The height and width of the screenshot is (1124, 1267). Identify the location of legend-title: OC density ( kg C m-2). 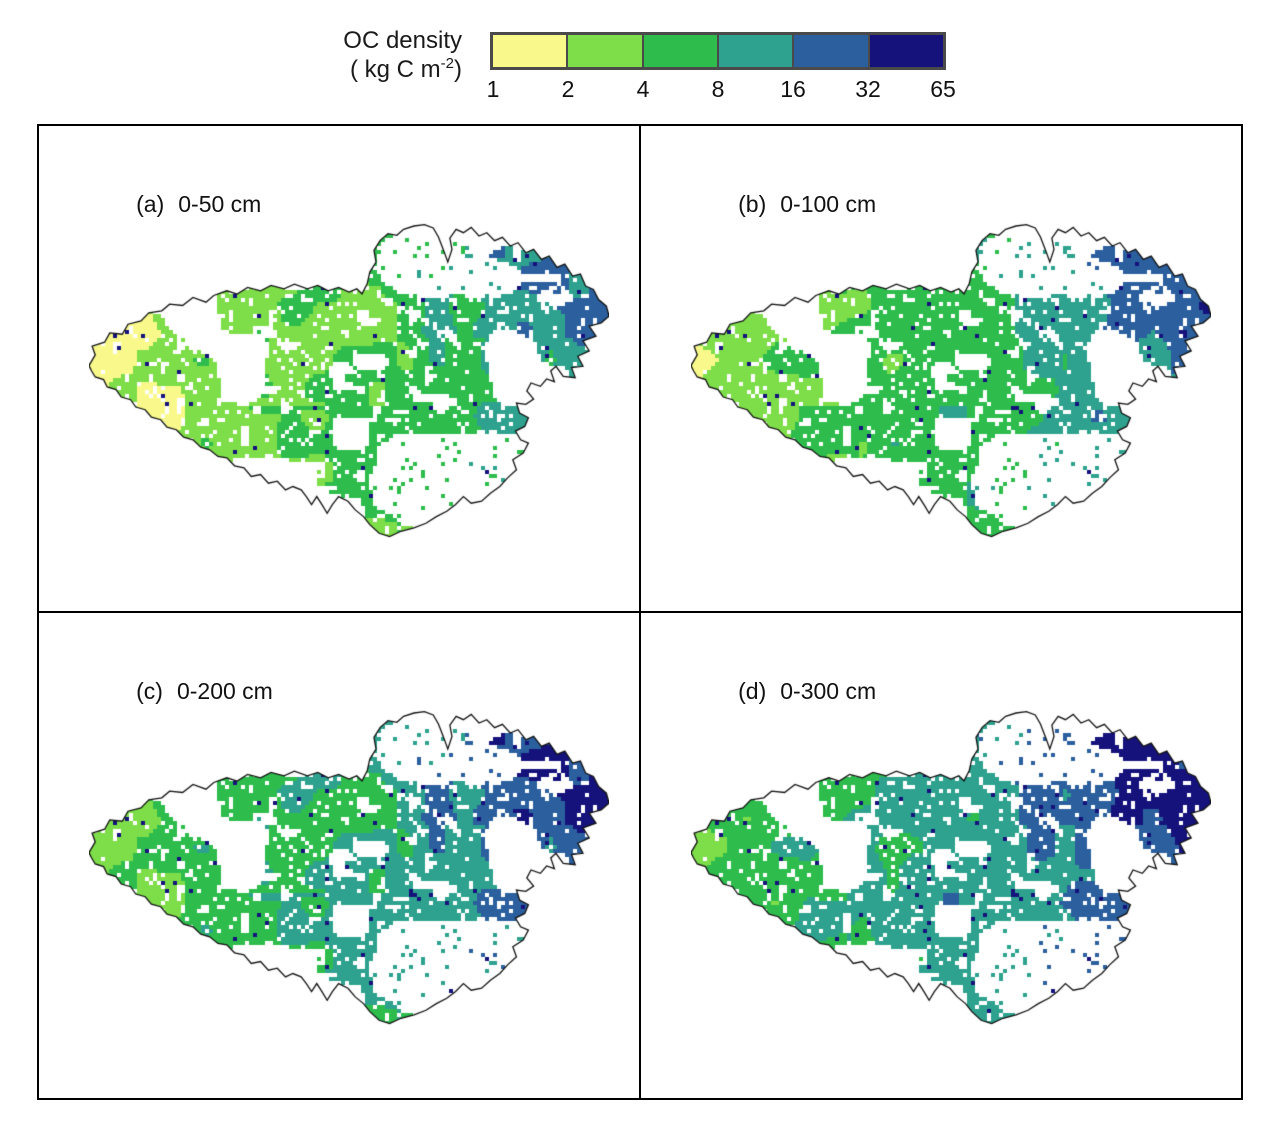
(356, 55).